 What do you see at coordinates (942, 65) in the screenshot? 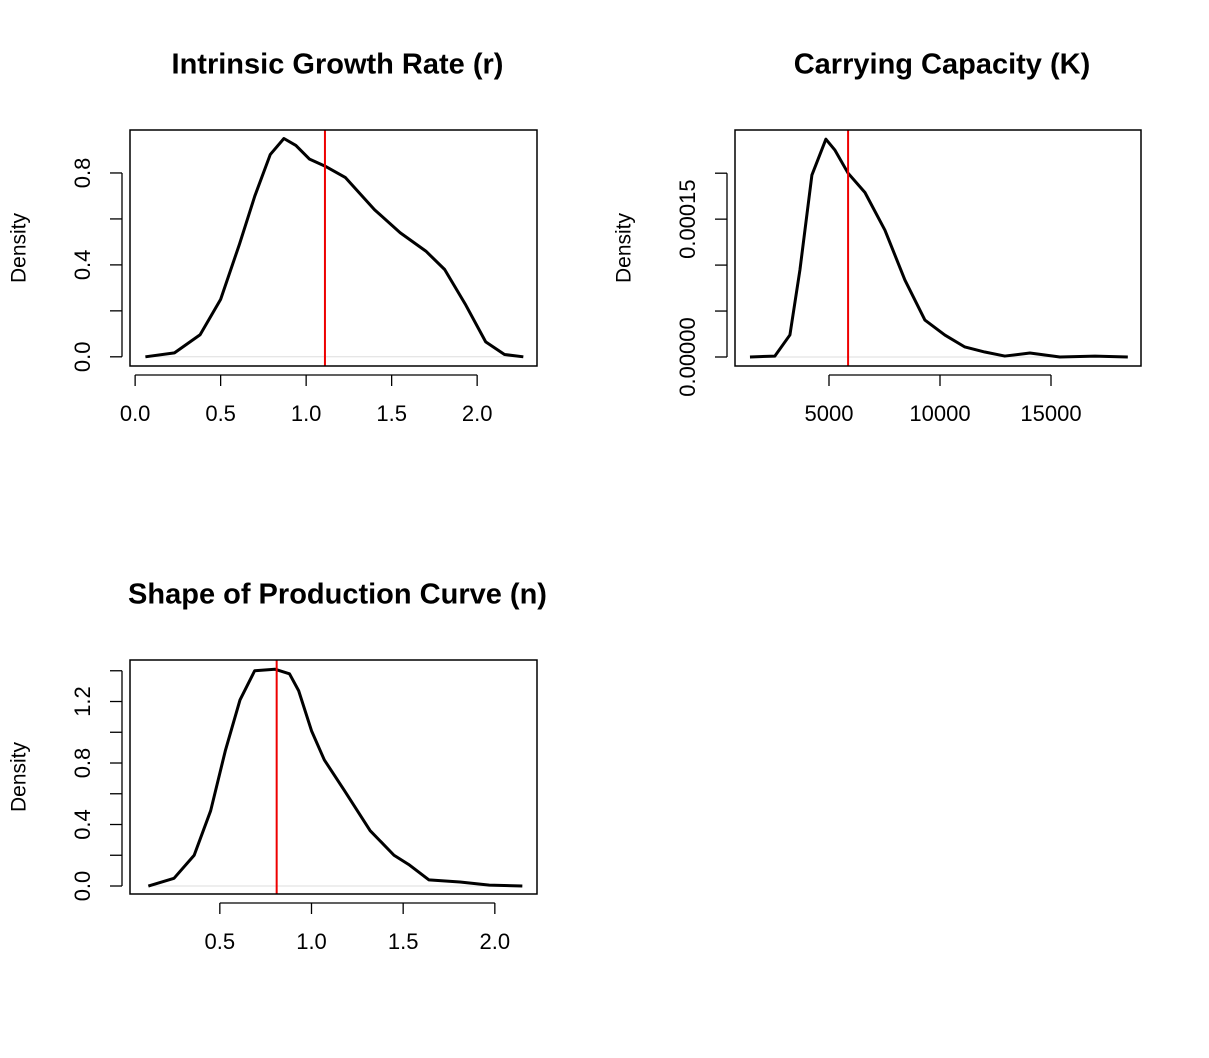
I see `chart-title: Carrying Capacity (K)` at bounding box center [942, 65].